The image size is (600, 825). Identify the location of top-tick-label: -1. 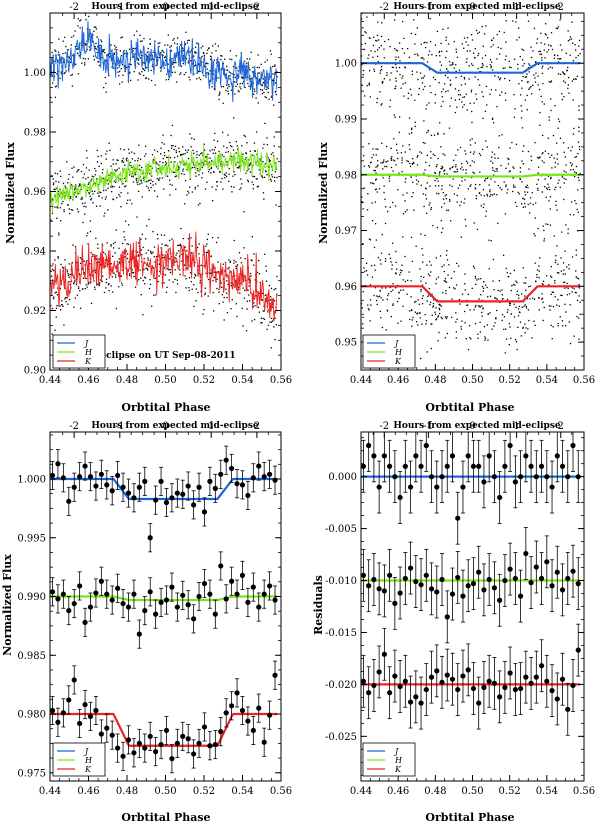
(120, 426).